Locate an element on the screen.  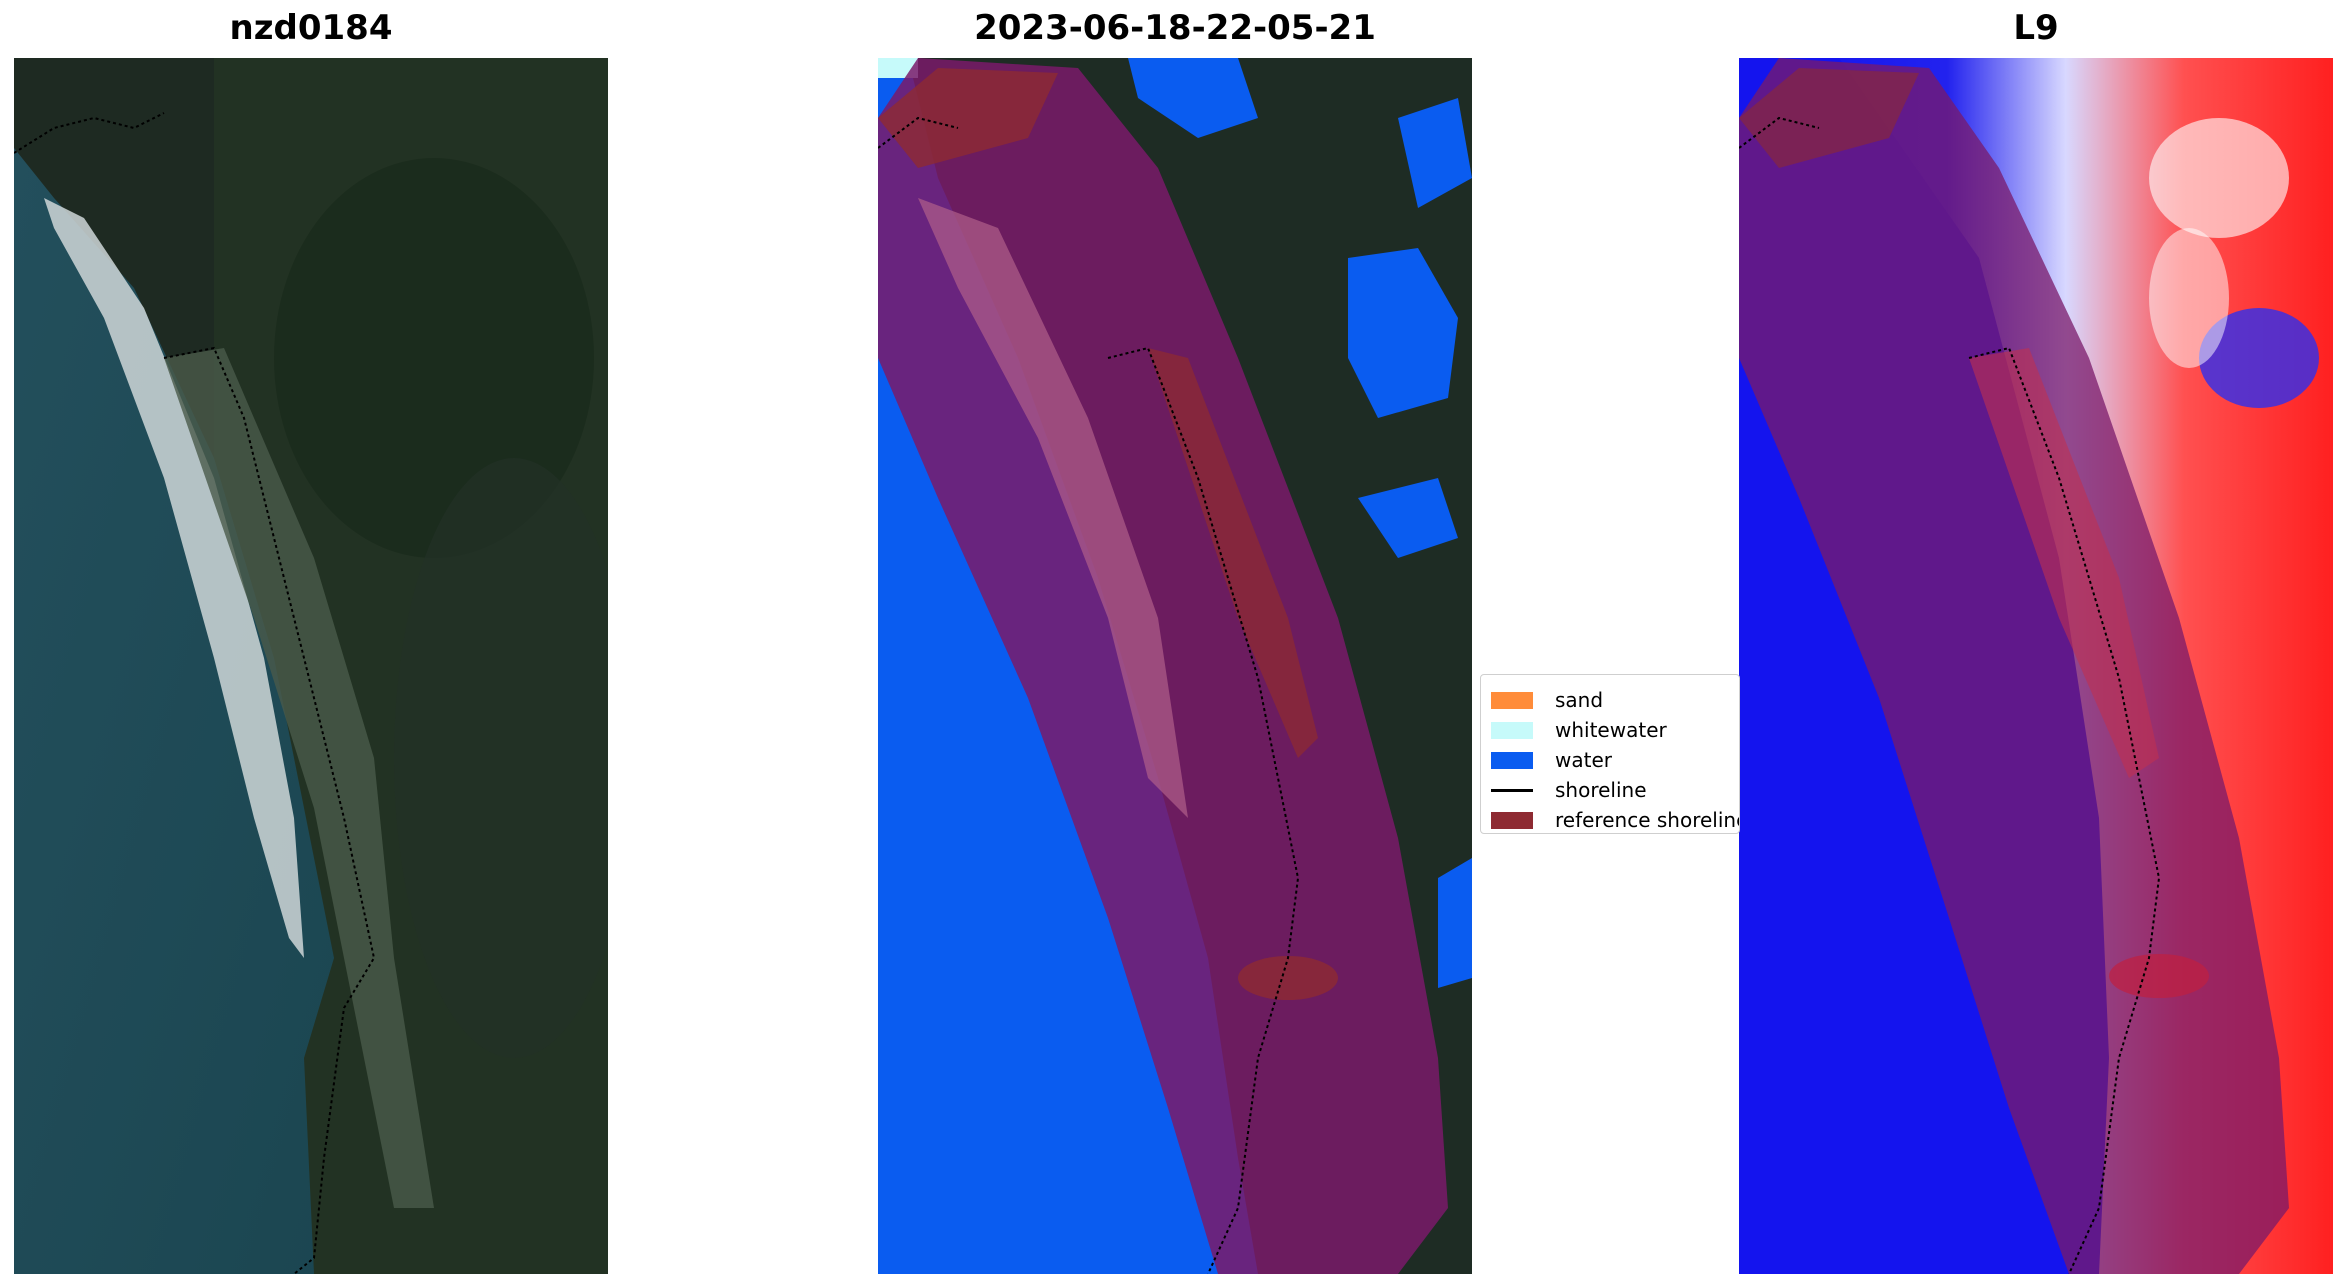
legend-line-shoreline is located at coordinates (1512, 790).